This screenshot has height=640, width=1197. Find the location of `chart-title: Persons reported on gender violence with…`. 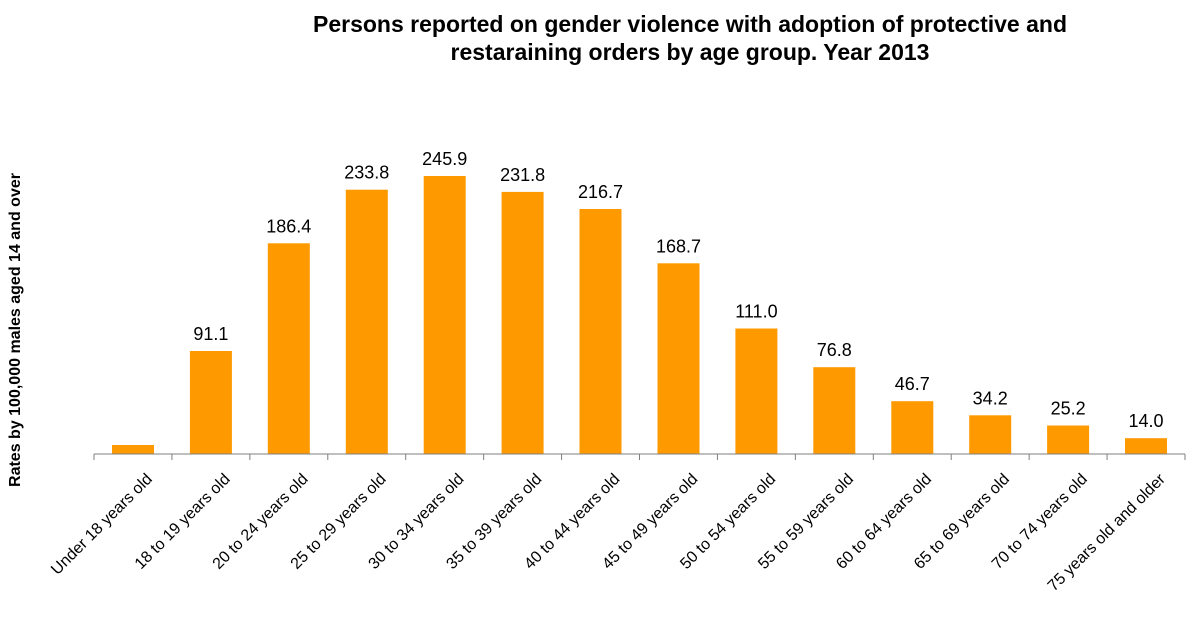

chart-title: Persons reported on gender violence with… is located at coordinates (690, 38).